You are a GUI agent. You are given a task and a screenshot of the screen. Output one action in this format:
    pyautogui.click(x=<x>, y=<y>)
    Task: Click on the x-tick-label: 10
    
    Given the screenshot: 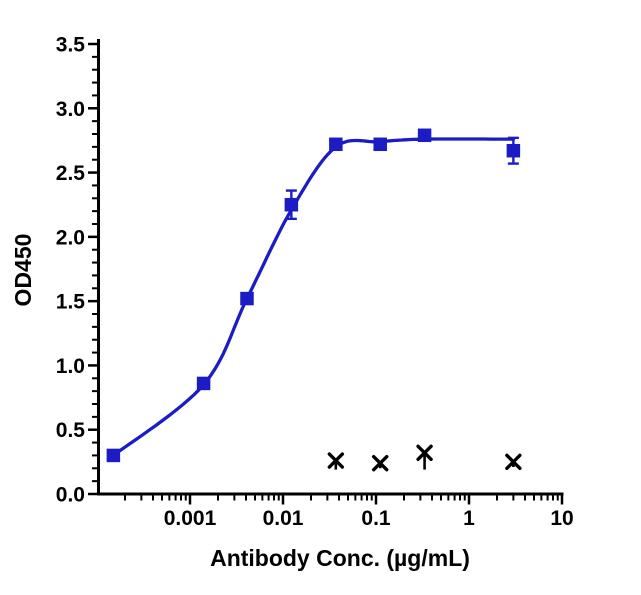 What is the action you would take?
    pyautogui.click(x=561, y=518)
    